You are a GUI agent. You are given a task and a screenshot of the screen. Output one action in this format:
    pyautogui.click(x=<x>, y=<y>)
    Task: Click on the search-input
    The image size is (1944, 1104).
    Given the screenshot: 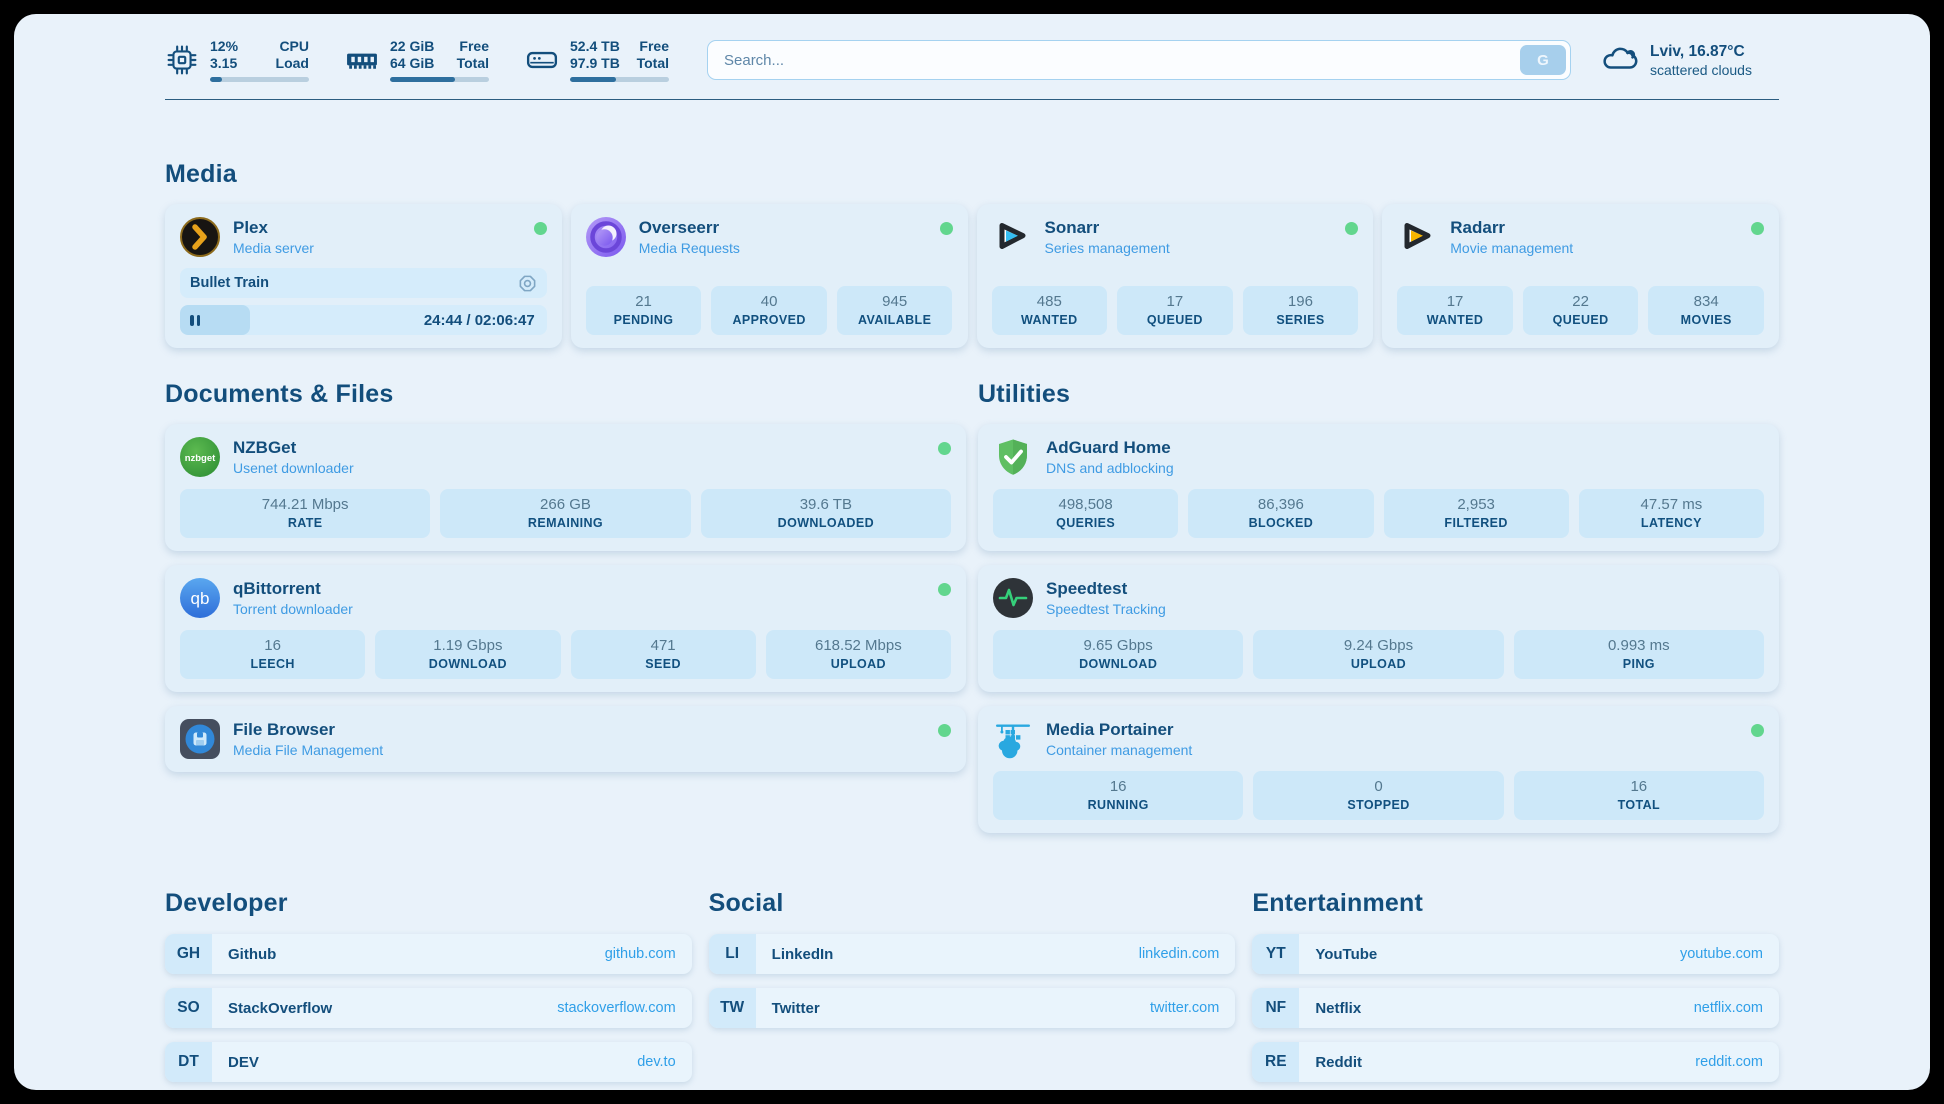 What is the action you would take?
    pyautogui.click(x=1139, y=60)
    